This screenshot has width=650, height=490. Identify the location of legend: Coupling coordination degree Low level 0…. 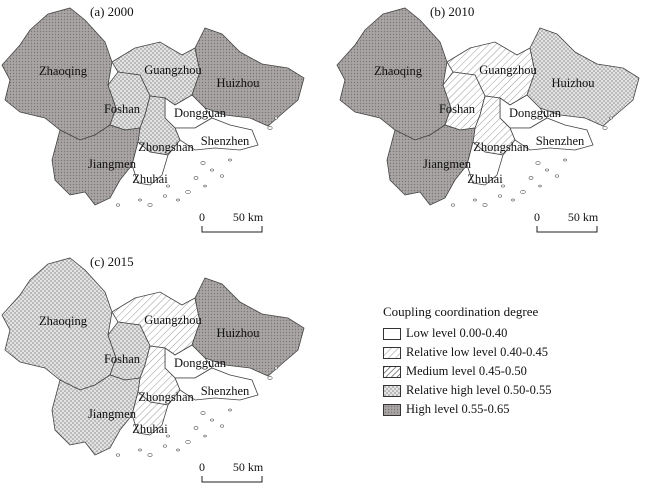
(513, 361).